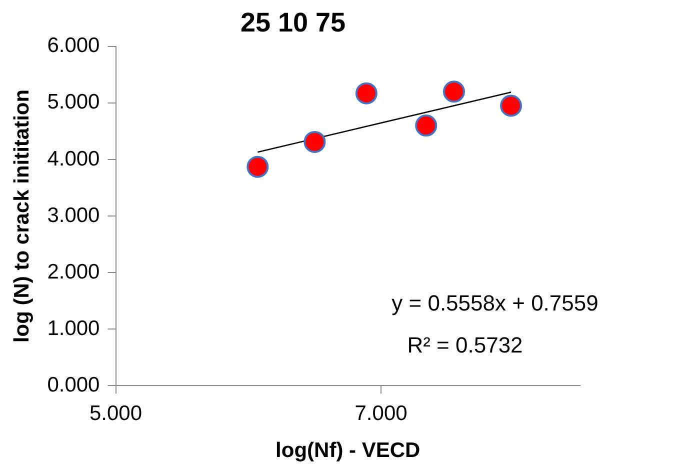  What do you see at coordinates (73, 215) in the screenshot?
I see `y-tick-label: 3.000` at bounding box center [73, 215].